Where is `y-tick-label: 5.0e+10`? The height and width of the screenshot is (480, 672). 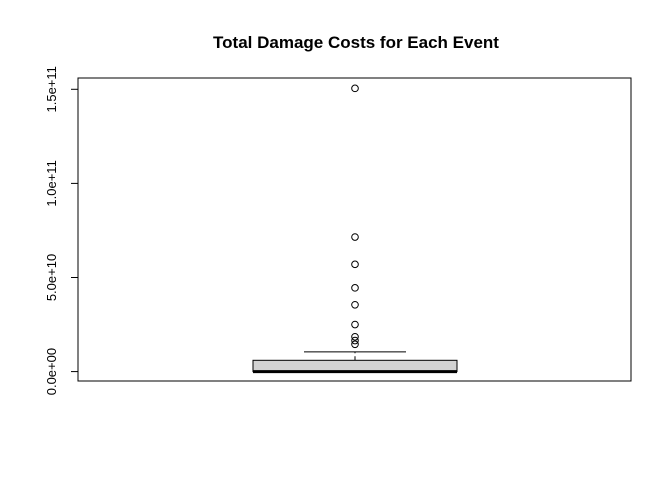
y-tick-label: 5.0e+10 is located at coordinates (51, 277).